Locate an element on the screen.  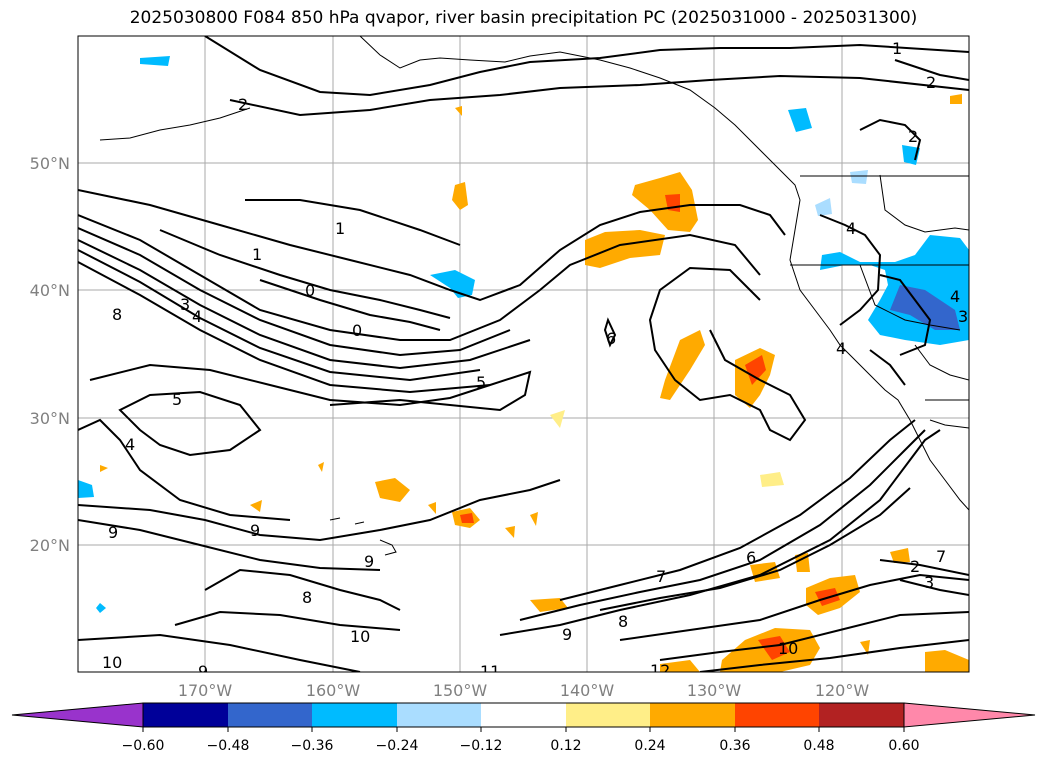
colorbar-tick-label: −0.12 is located at coordinates (481, 746).